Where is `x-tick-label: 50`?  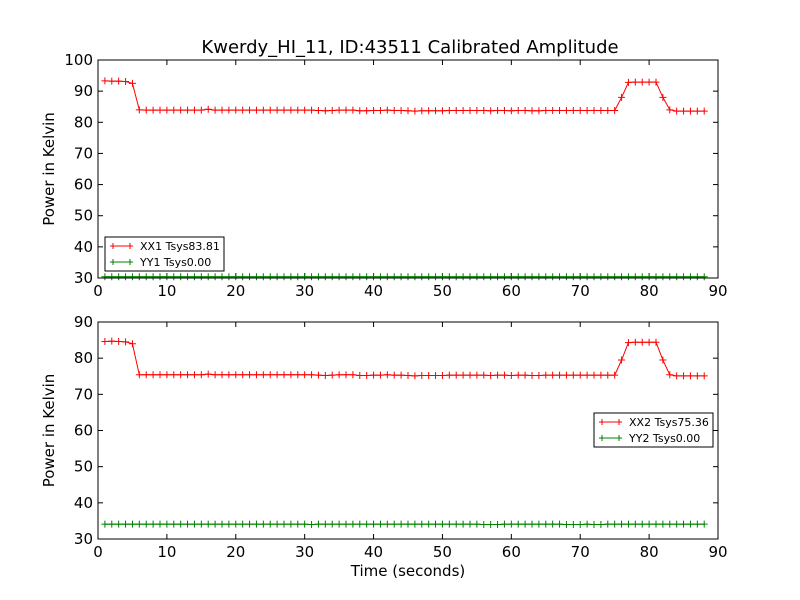 x-tick-label: 50 is located at coordinates (442, 291).